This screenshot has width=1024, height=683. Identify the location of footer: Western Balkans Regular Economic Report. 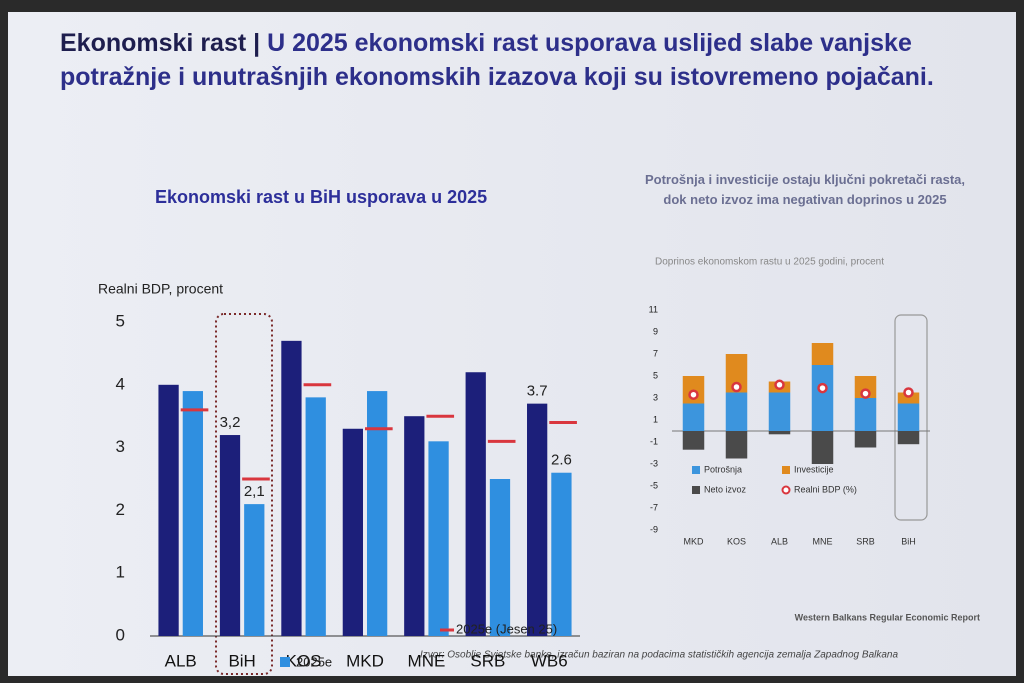
(887, 617).